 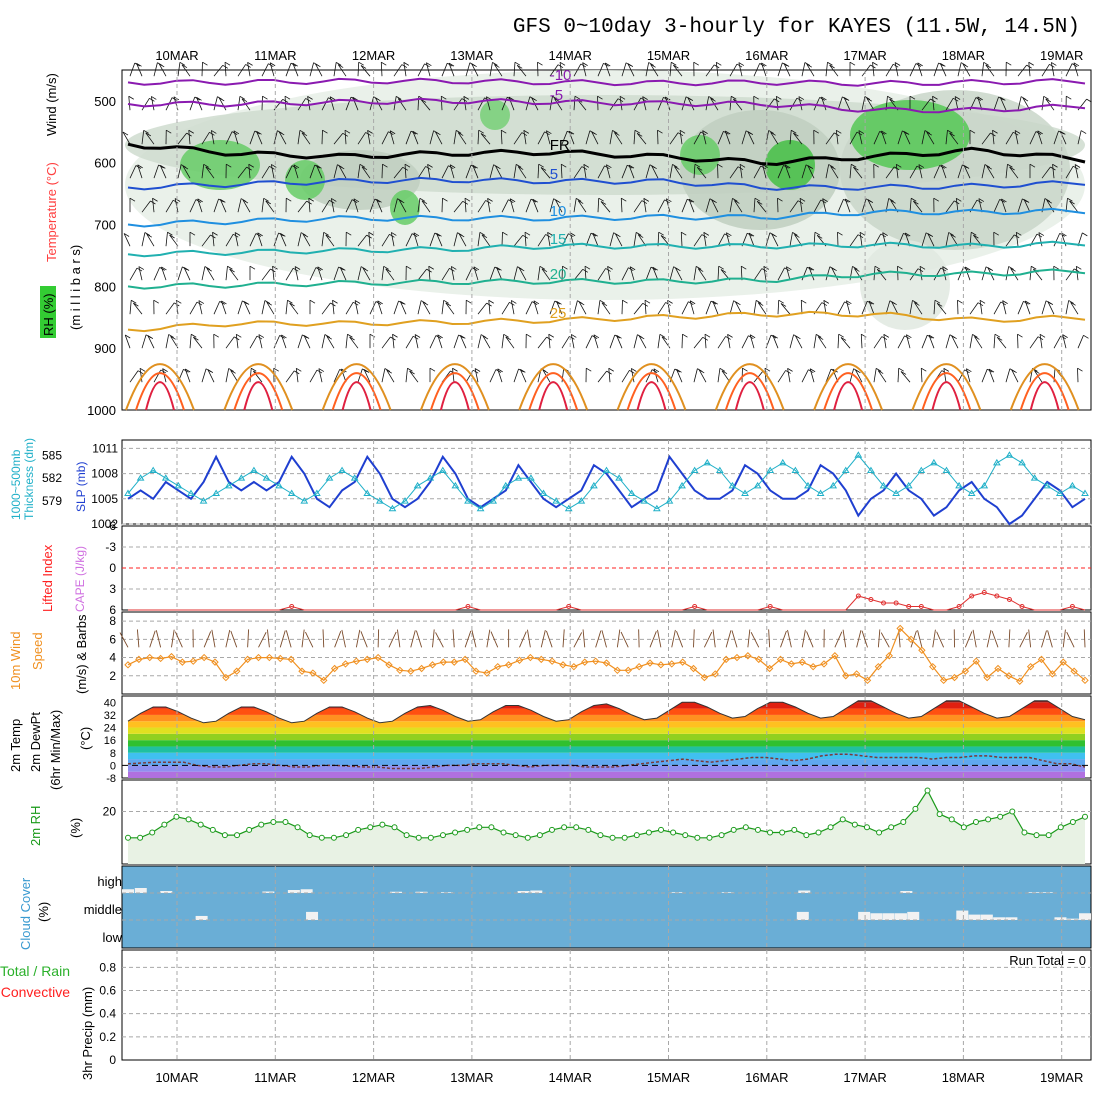 What do you see at coordinates (81, 487) in the screenshot?
I see `slp-label: SLP (mb)` at bounding box center [81, 487].